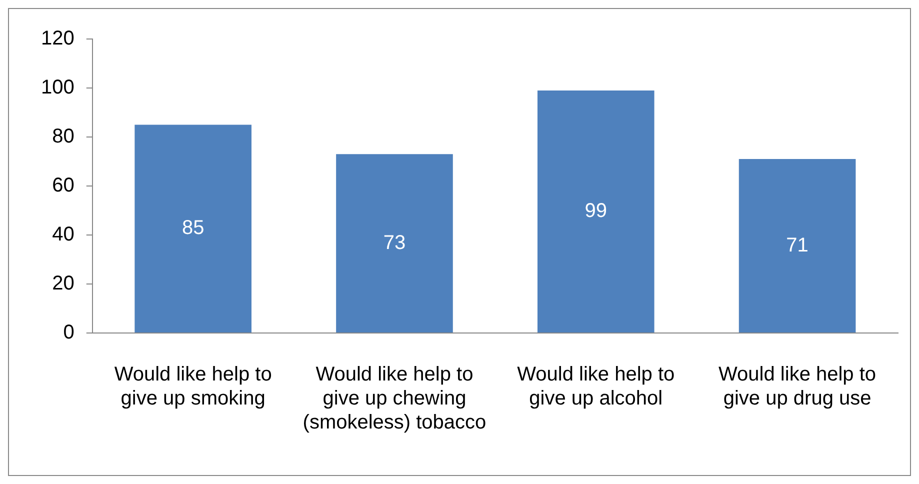  What do you see at coordinates (63, 185) in the screenshot?
I see `y-tick-label: 60` at bounding box center [63, 185].